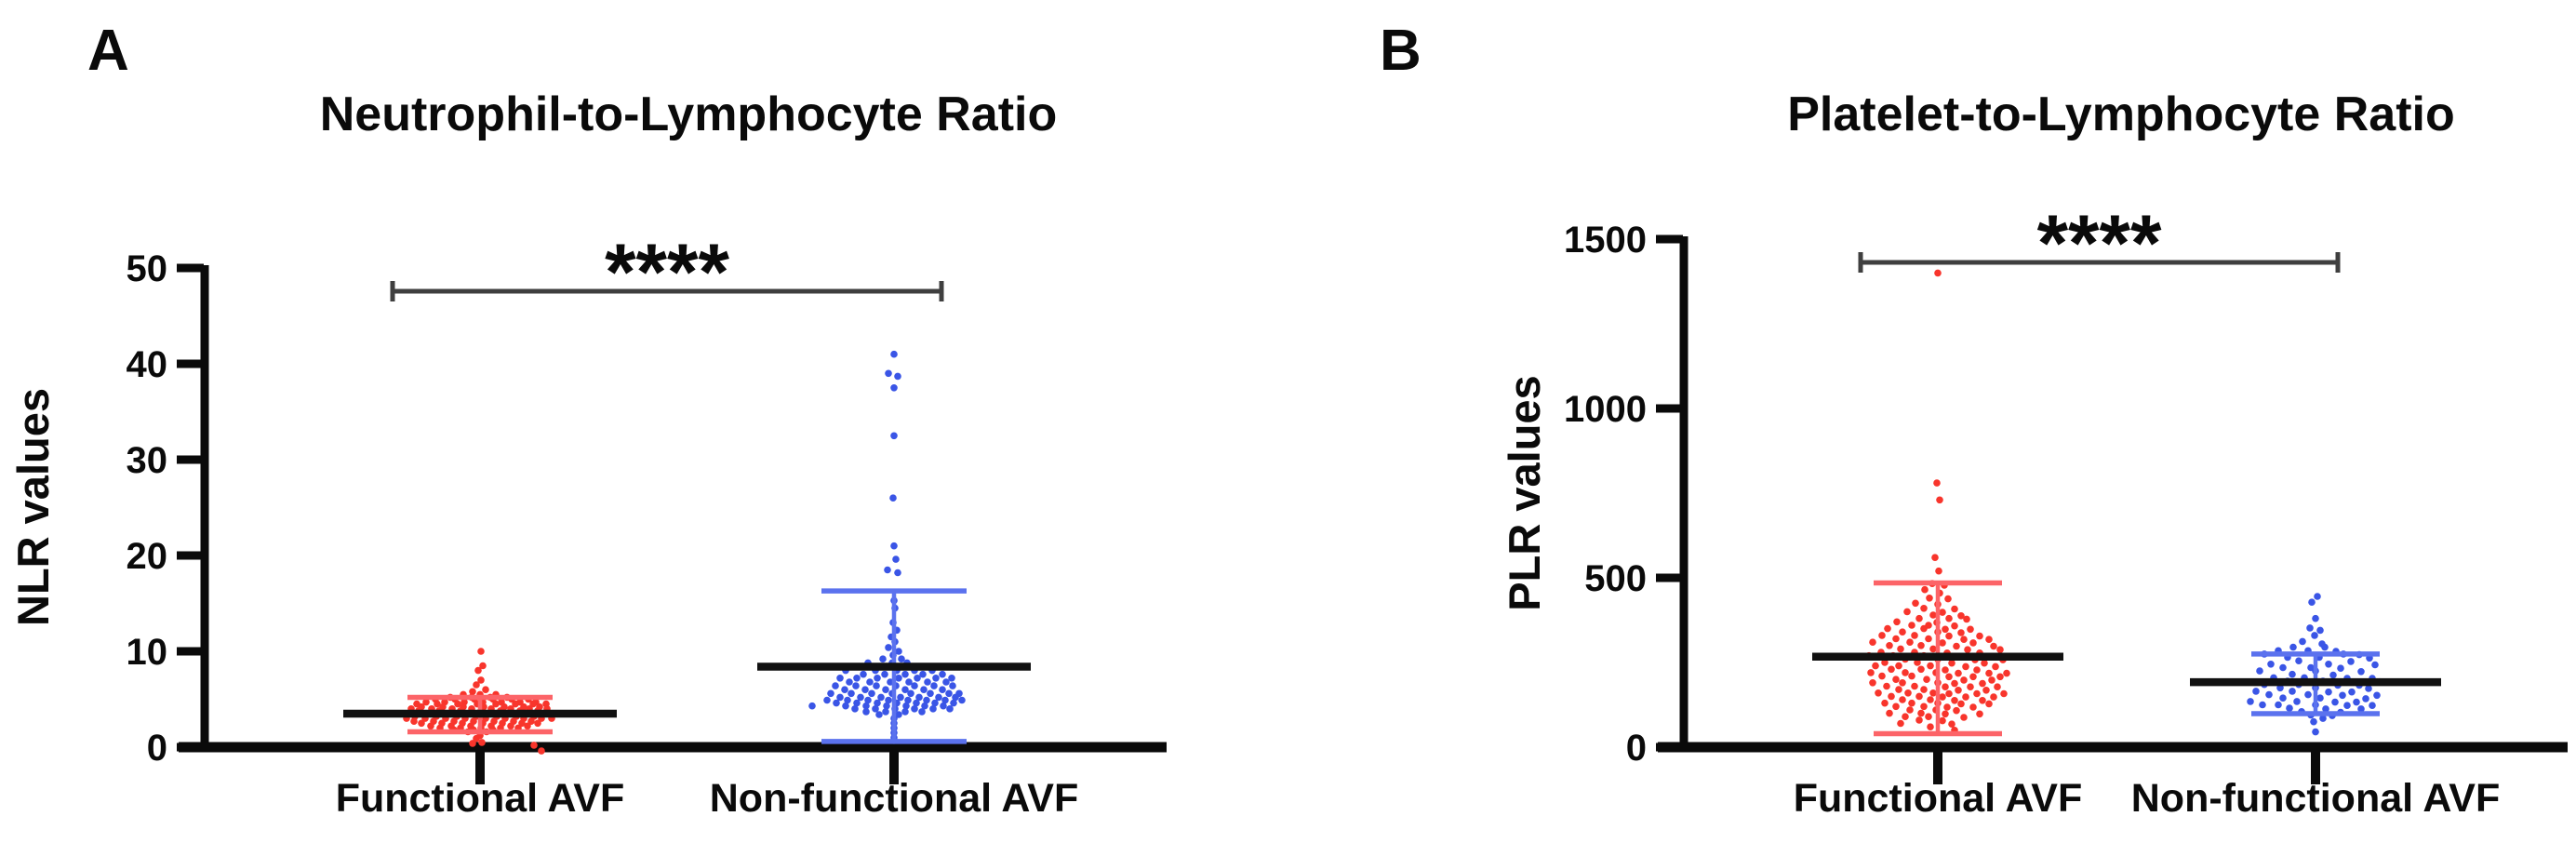  What do you see at coordinates (147, 652) in the screenshot?
I see `y-tick-label: 10` at bounding box center [147, 652].